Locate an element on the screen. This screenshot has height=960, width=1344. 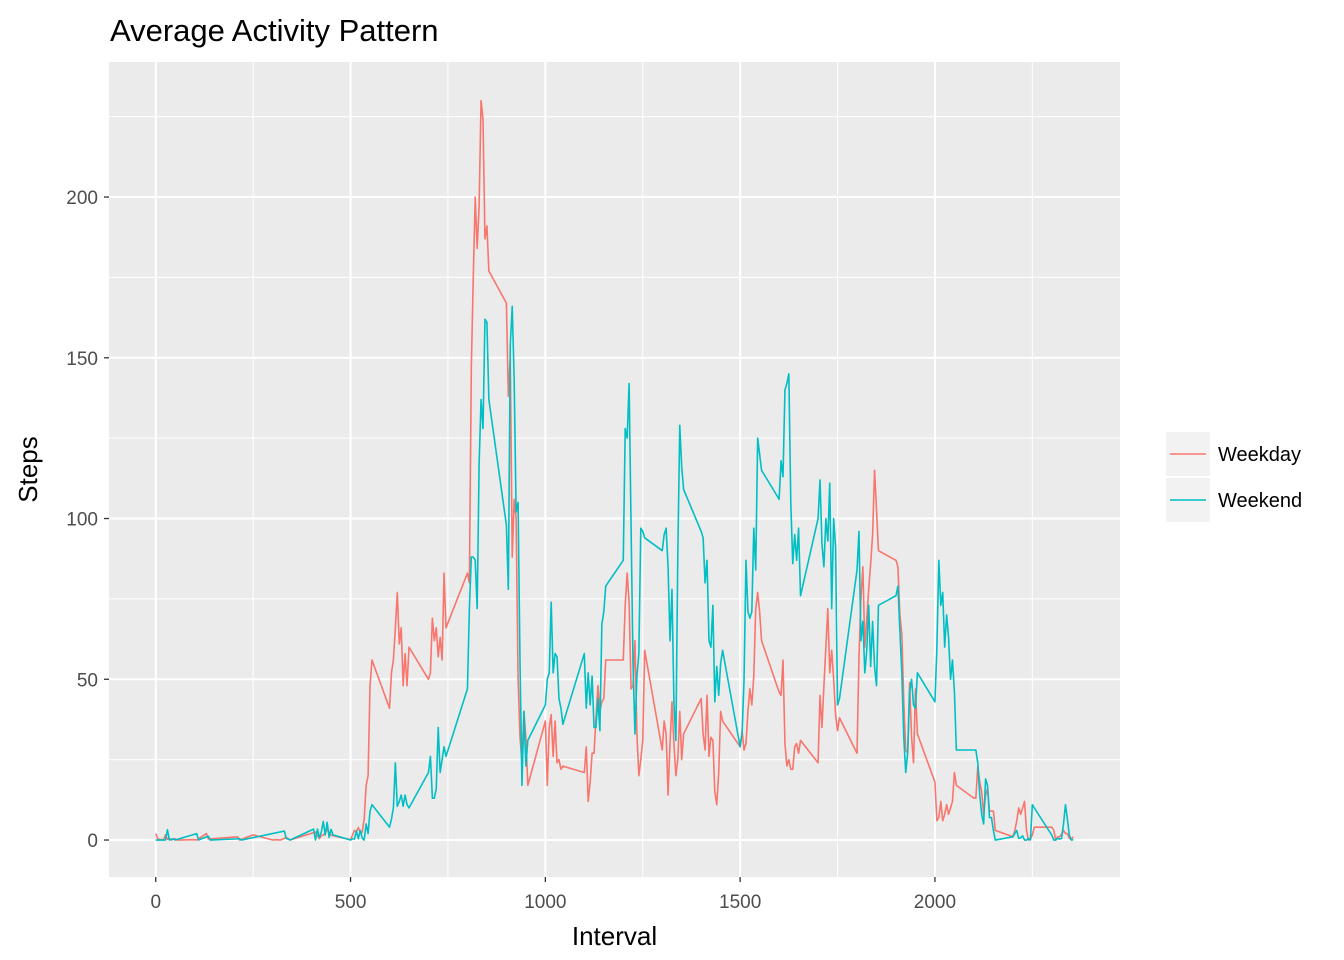
x-tick-label: 2000 is located at coordinates (935, 902).